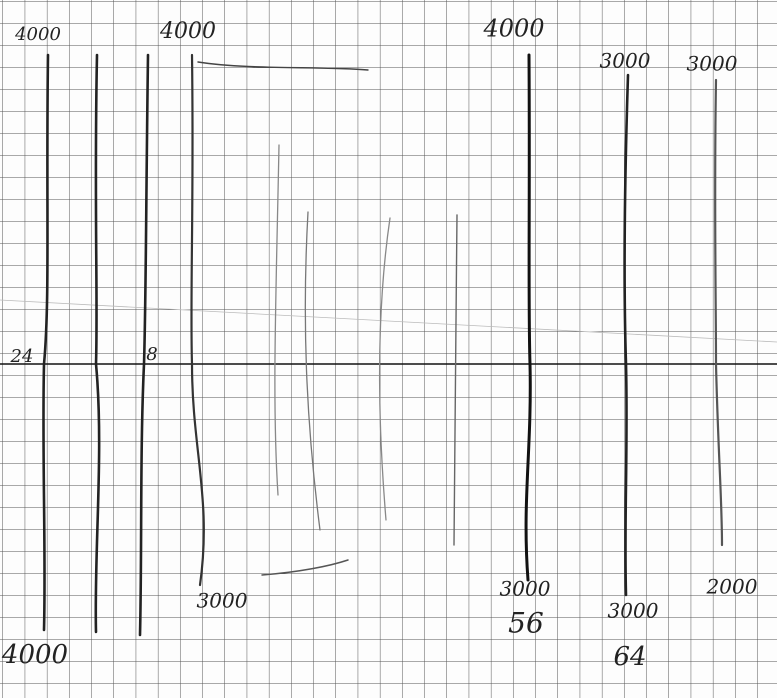 The height and width of the screenshot is (698, 777). I want to click on handwritten-label: 24, so click(22, 356).